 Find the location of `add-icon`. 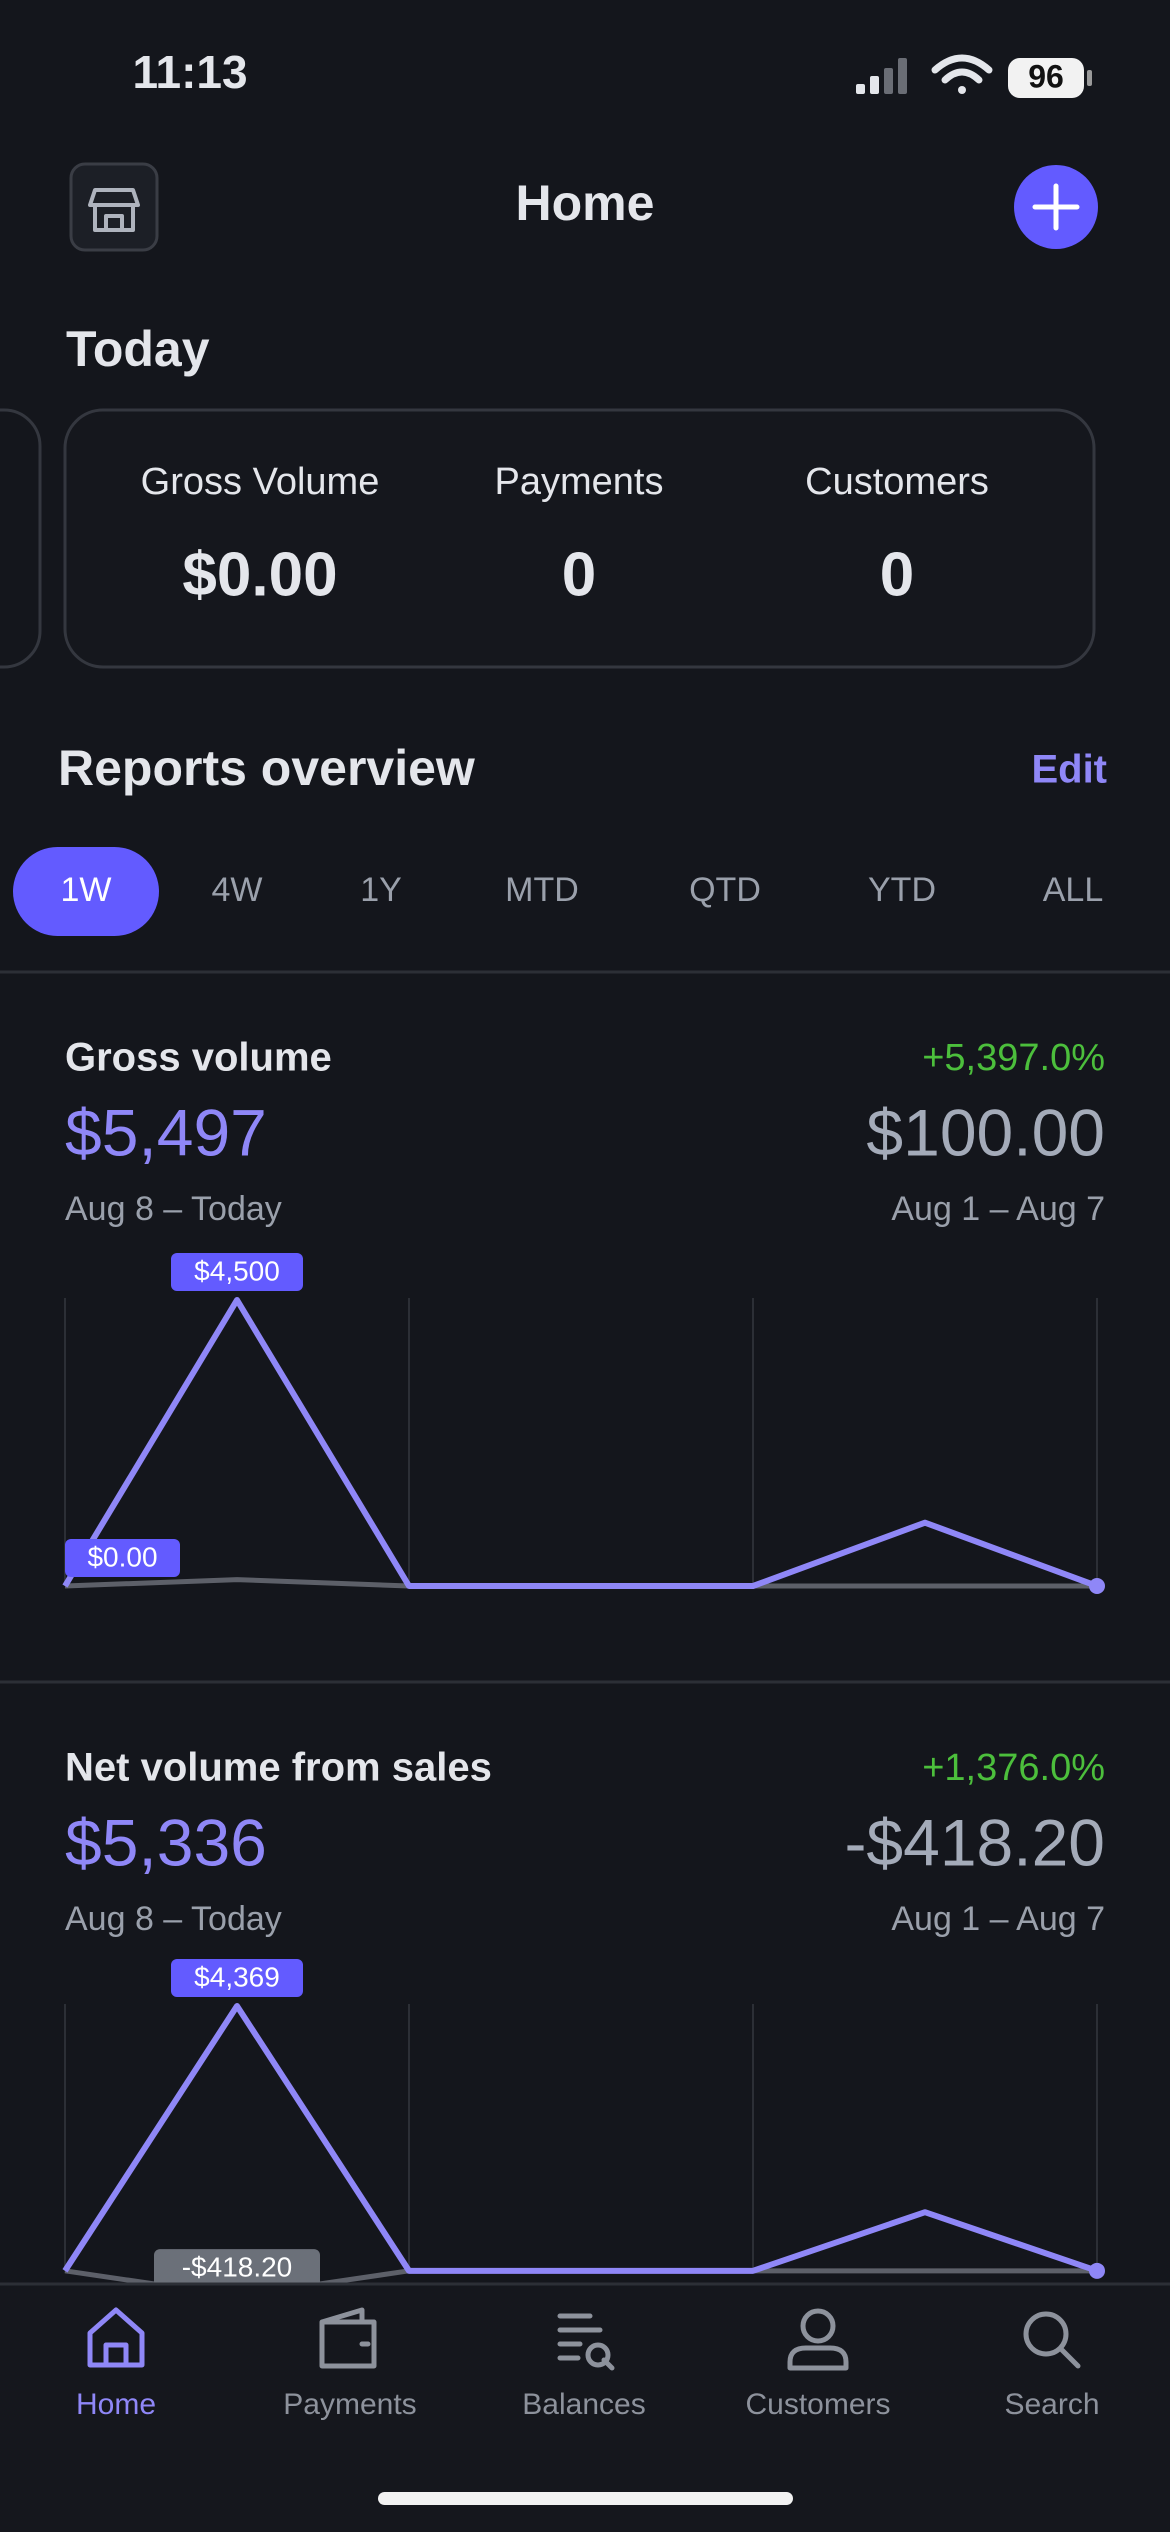

add-icon is located at coordinates (1056, 207).